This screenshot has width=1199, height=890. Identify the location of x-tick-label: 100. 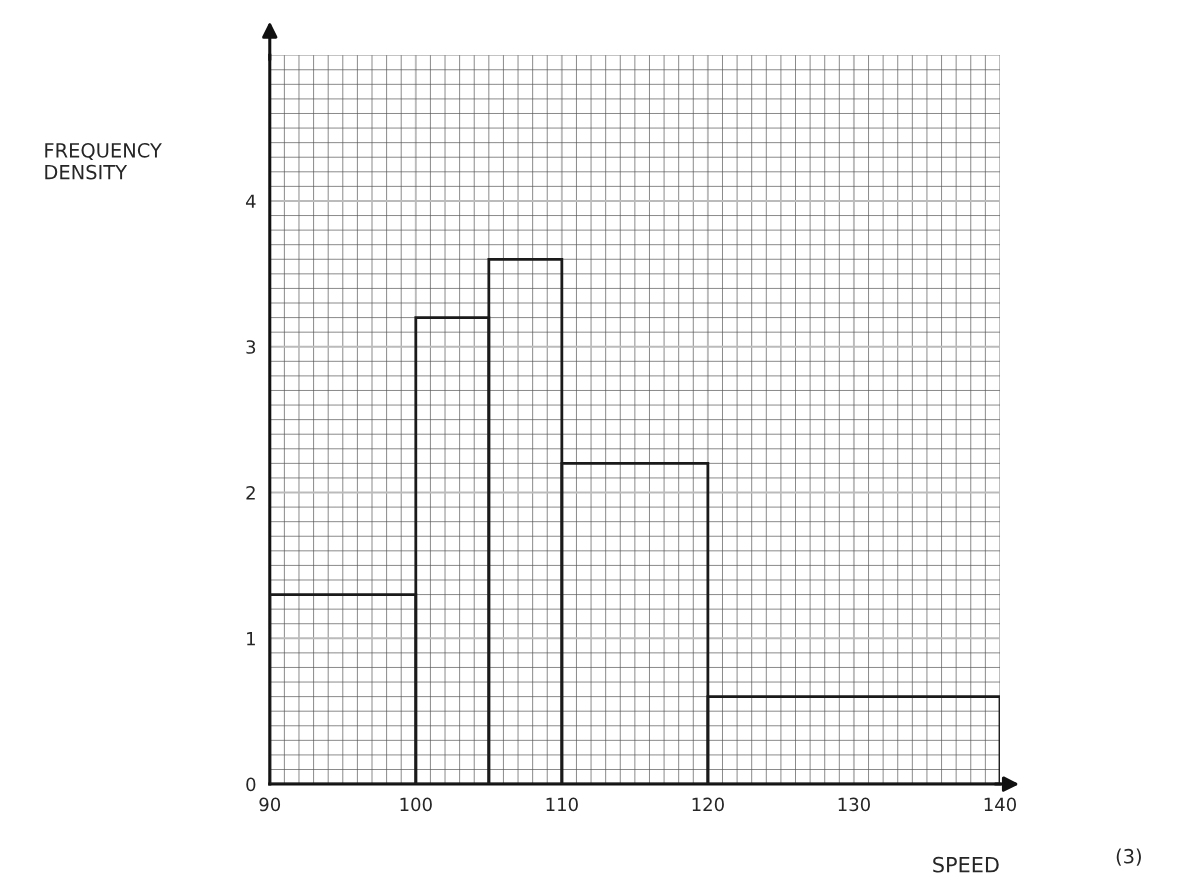
(416, 804).